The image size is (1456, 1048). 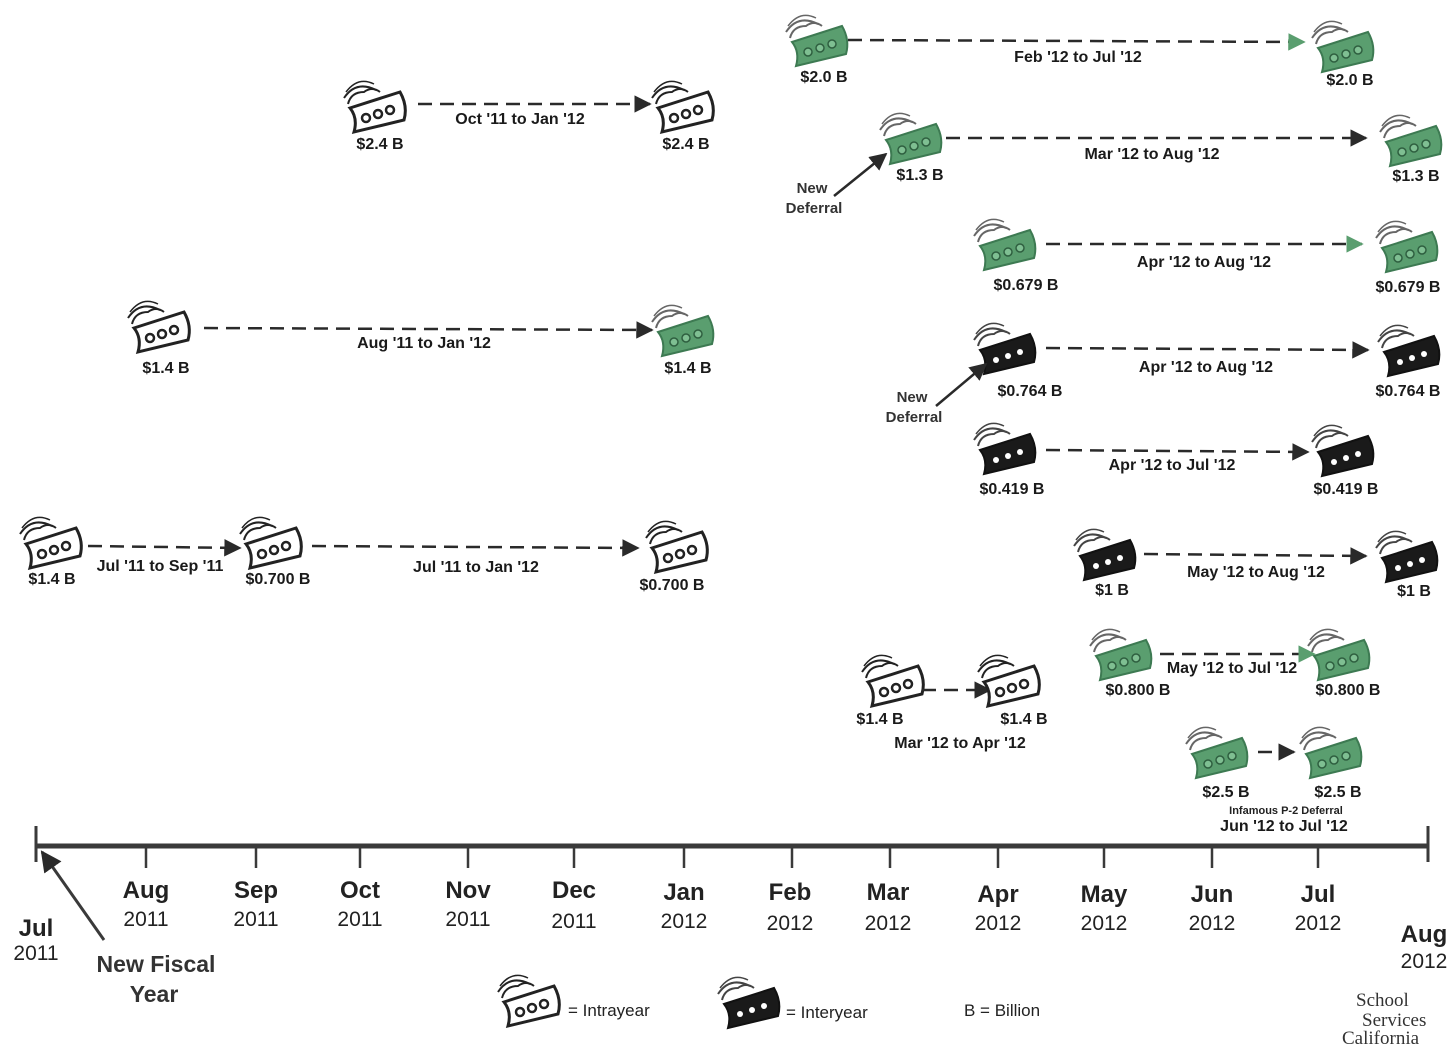 I want to click on to-amount: $0.700 B, so click(x=672, y=585).